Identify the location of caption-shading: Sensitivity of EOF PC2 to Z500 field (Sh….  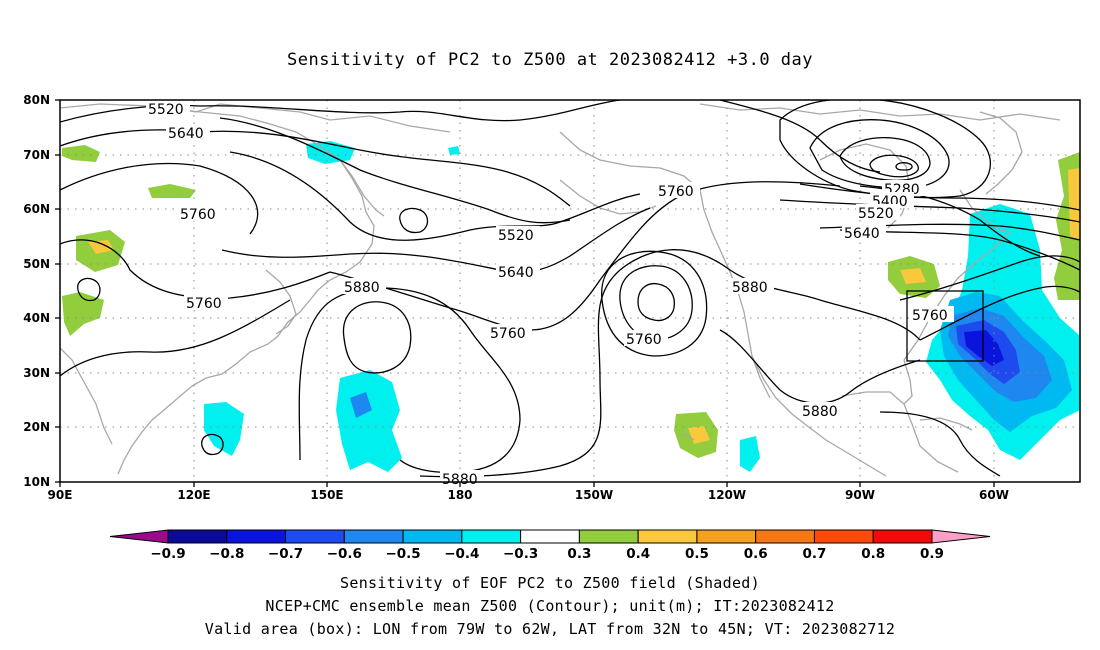
(550, 583).